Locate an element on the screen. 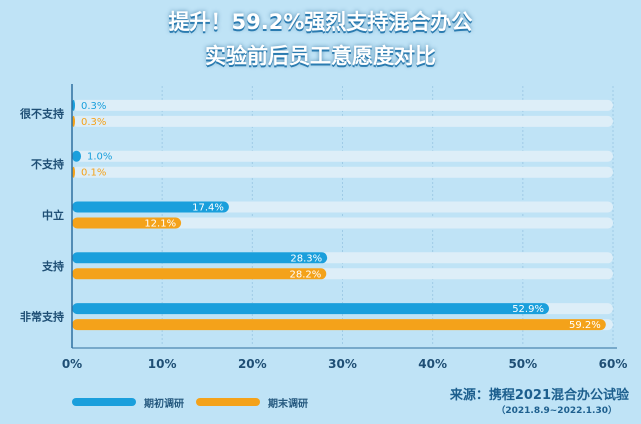 This screenshot has width=641, height=424. category-label: 支持 is located at coordinates (52, 266).